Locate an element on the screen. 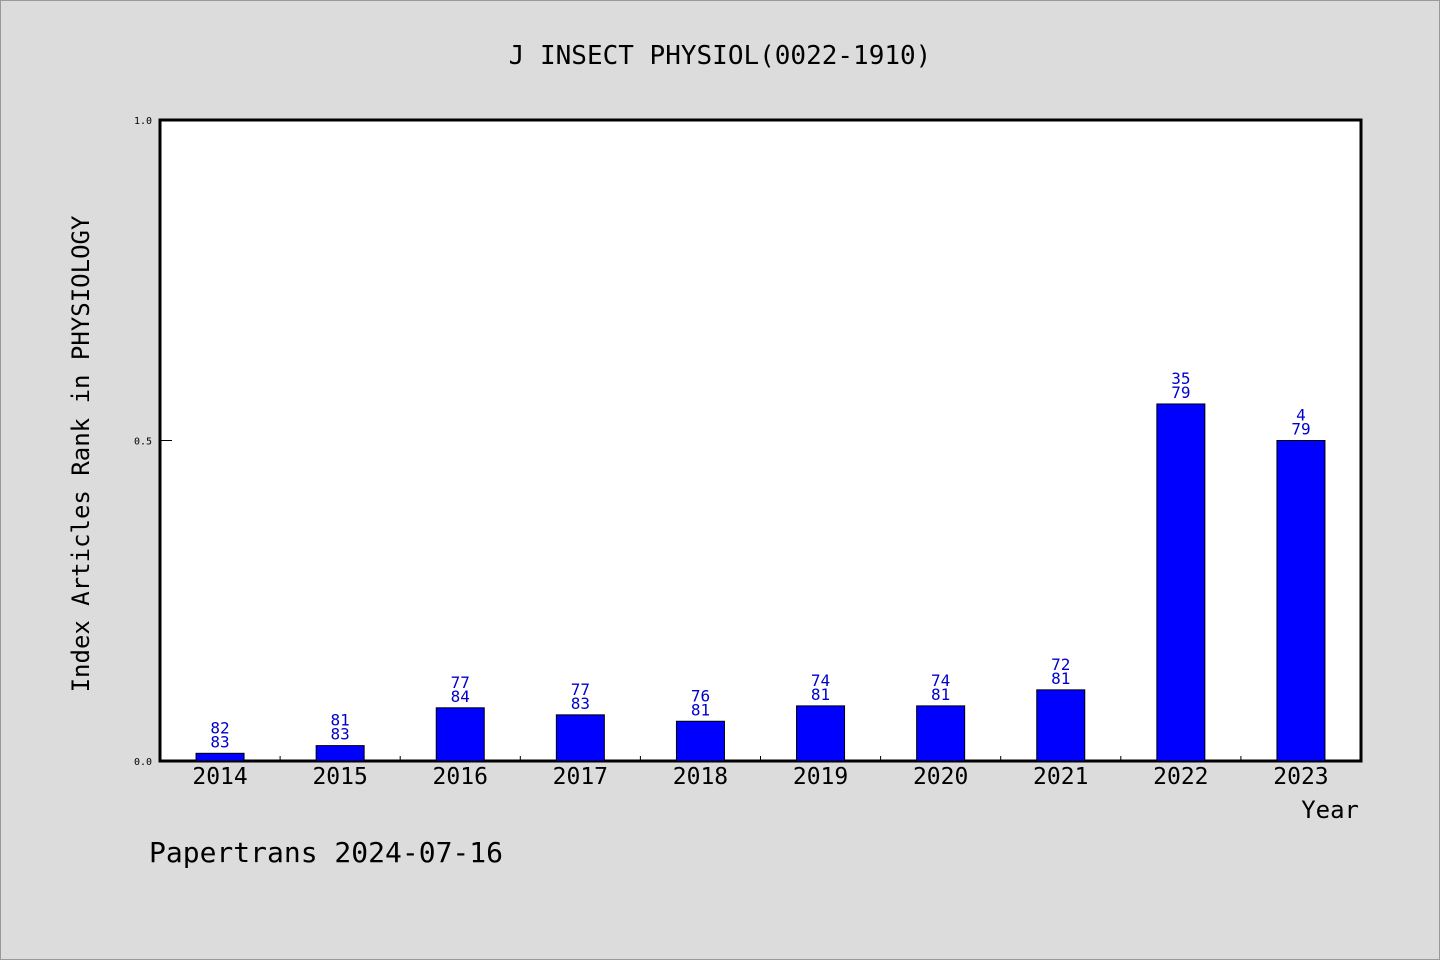 The image size is (1440, 960). x-tick-label: 2023 is located at coordinates (1300, 777).